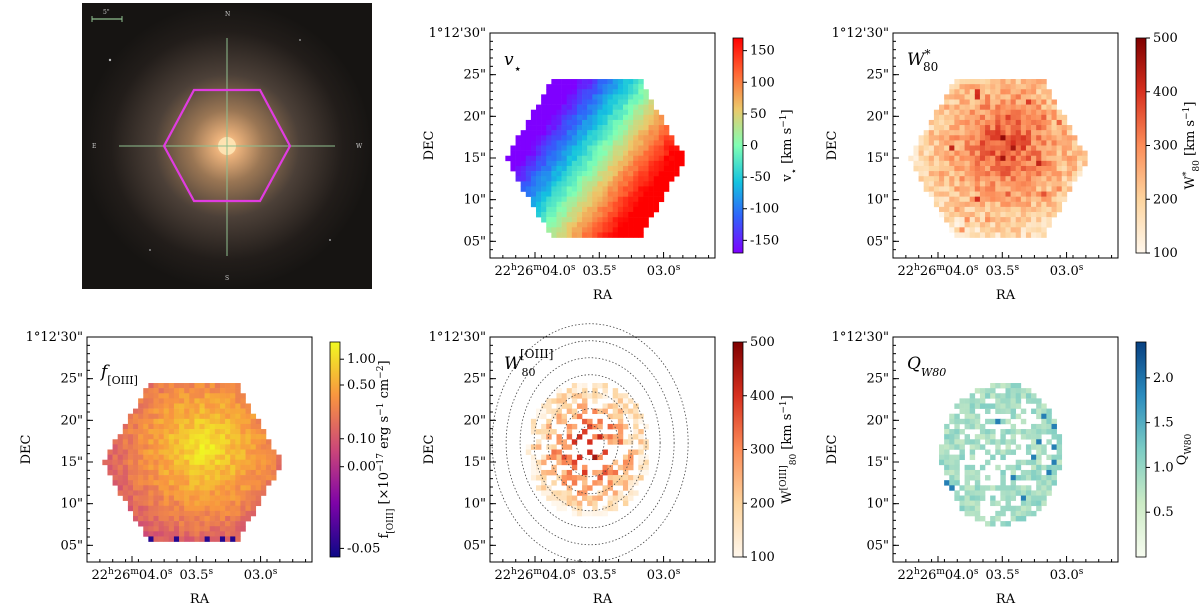 The width and height of the screenshot is (1200, 610). What do you see at coordinates (1067, 271) in the screenshot?
I see `x-tick-label: 03.0s` at bounding box center [1067, 271].